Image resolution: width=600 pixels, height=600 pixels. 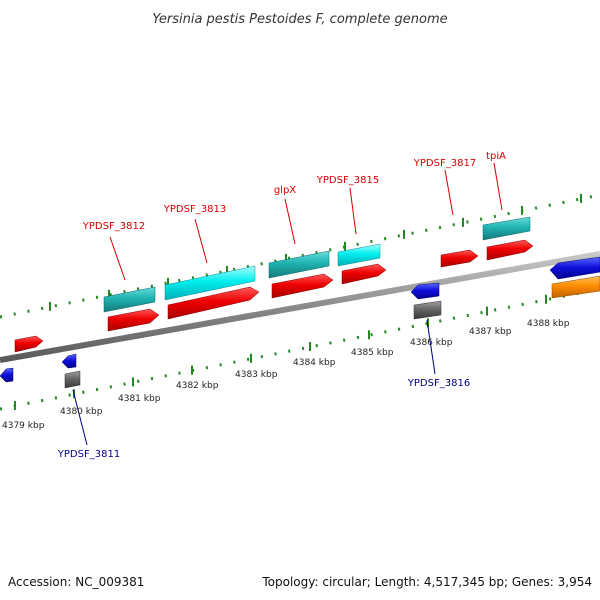 I want to click on gene-label-ypdsf-3813: YPDSF_3813, so click(x=194, y=209).